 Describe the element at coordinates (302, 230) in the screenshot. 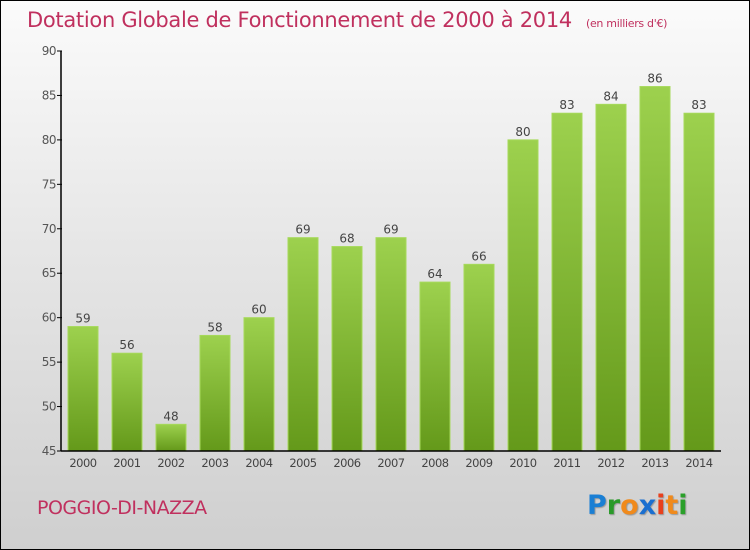

I see `data-label-2005: 69` at that location.